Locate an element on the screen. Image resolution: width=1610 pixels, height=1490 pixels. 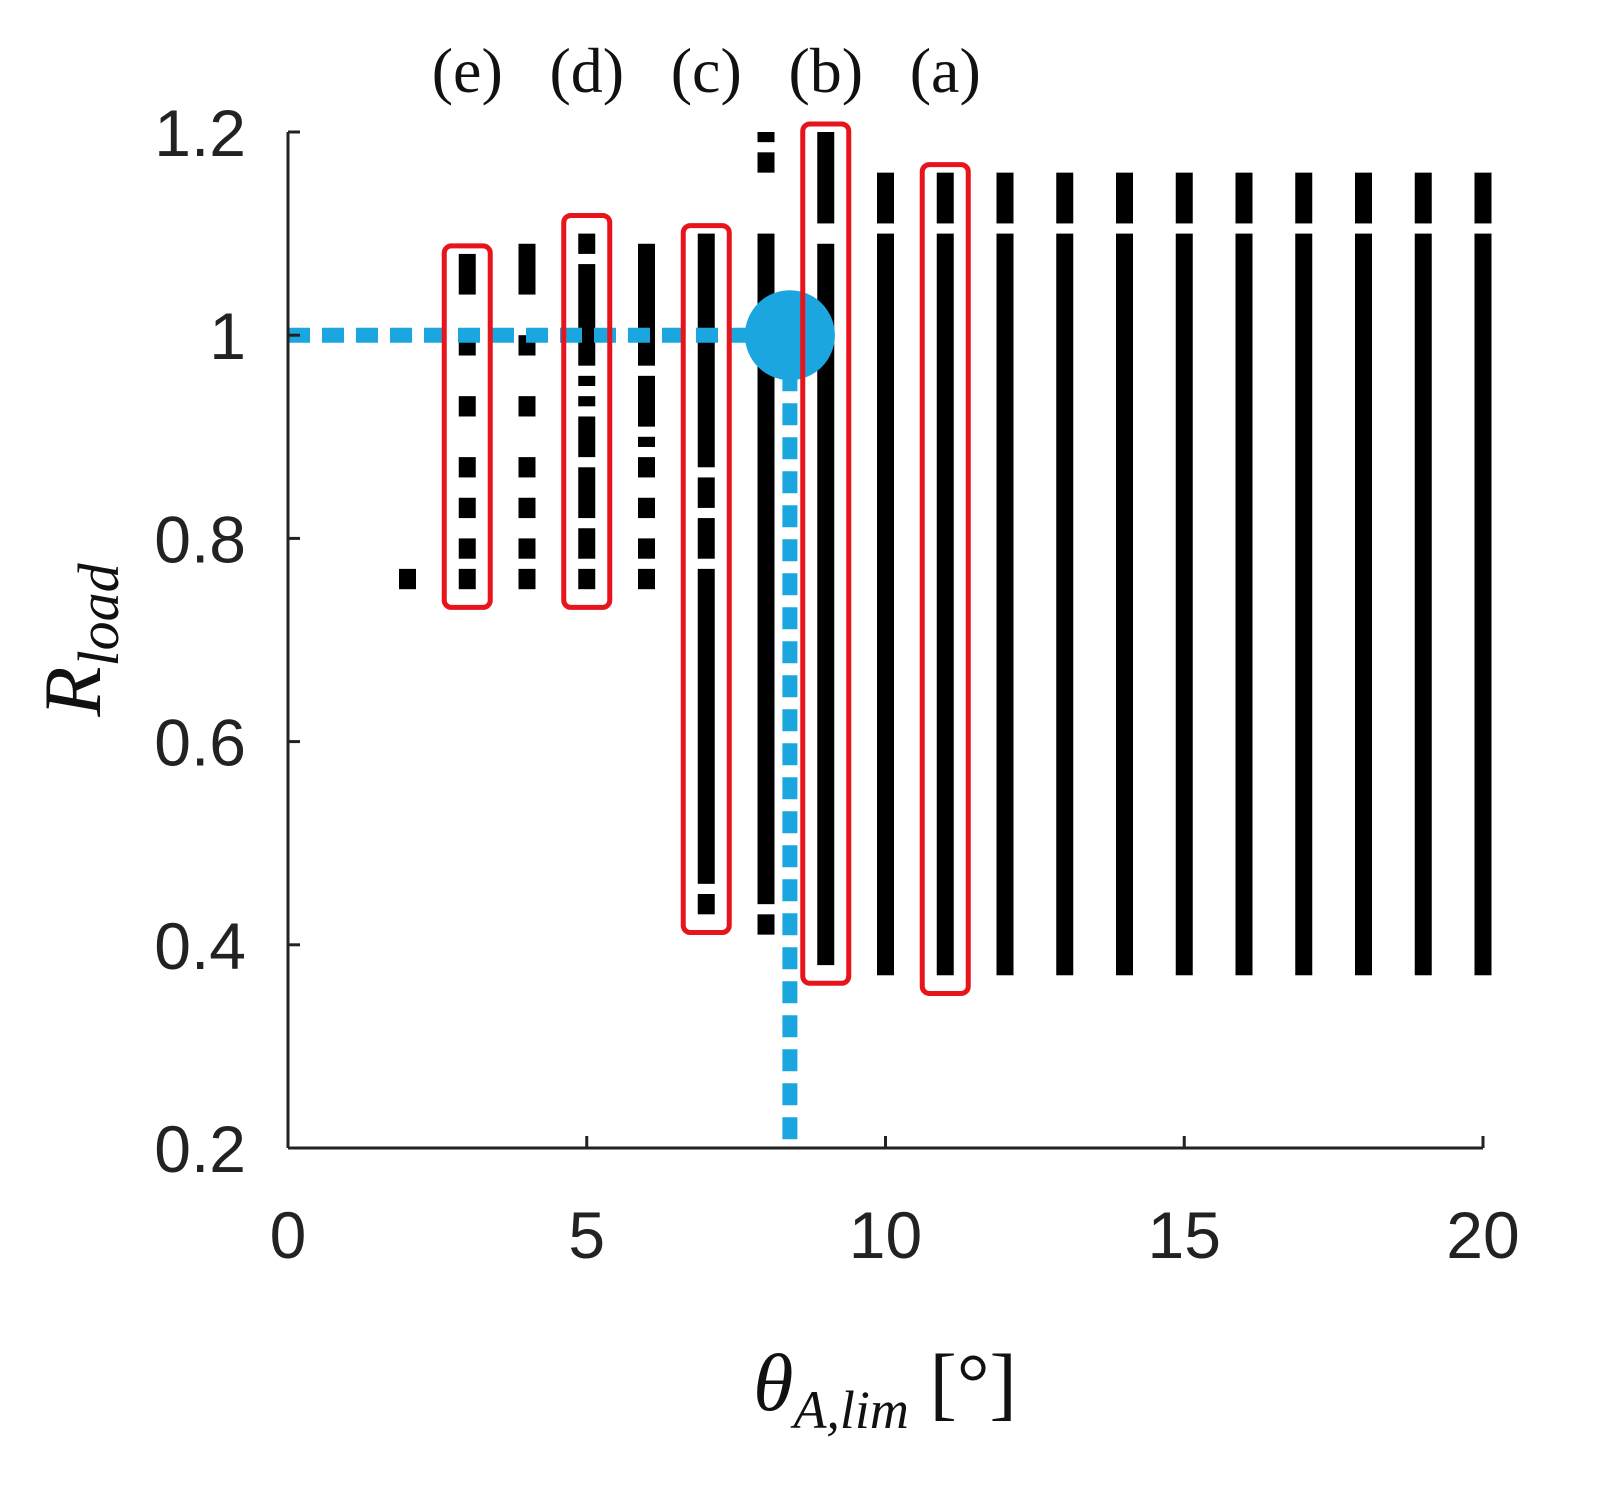
highlight-box-a is located at coordinates (945, 579).